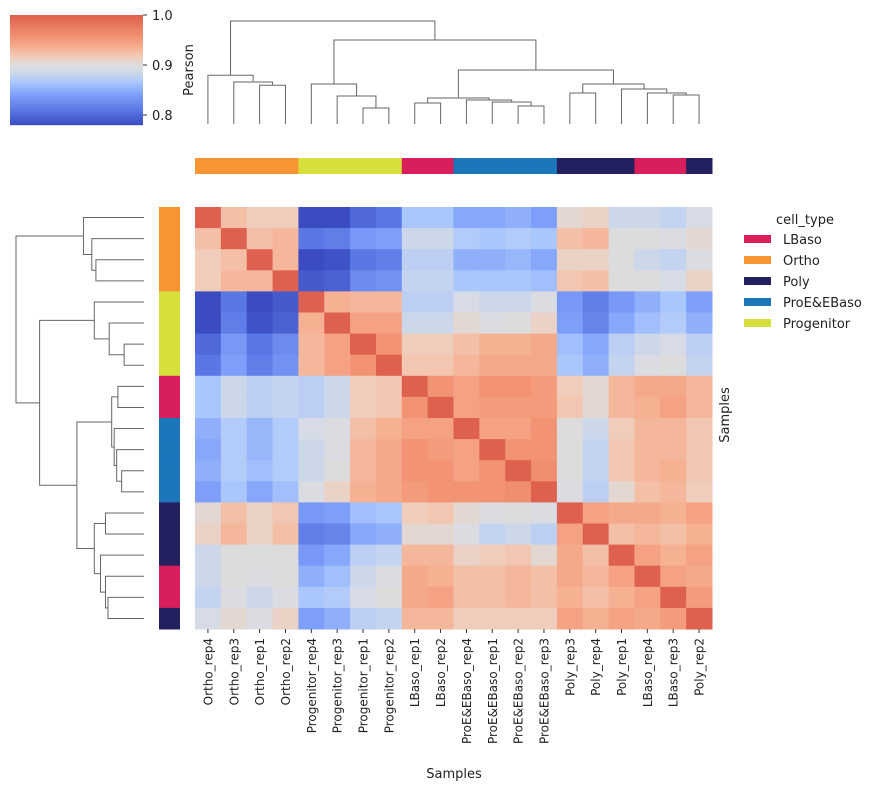  I want to click on column-dendrogram, so click(453, 72).